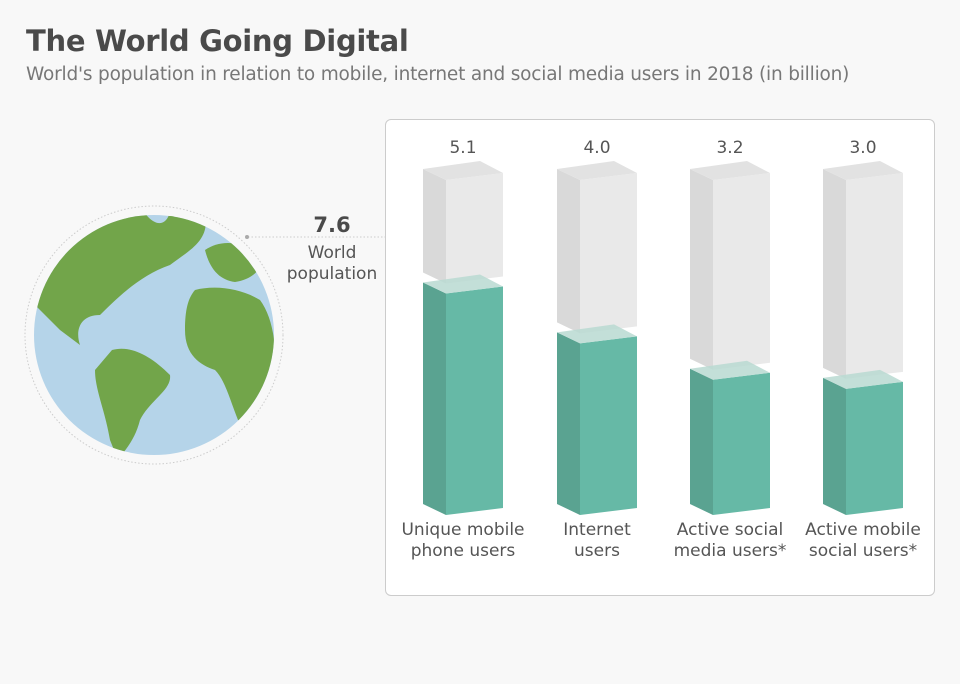 This screenshot has height=684, width=960. Describe the element at coordinates (462, 148) in the screenshot. I see `bar-value-label: 5.1` at that location.